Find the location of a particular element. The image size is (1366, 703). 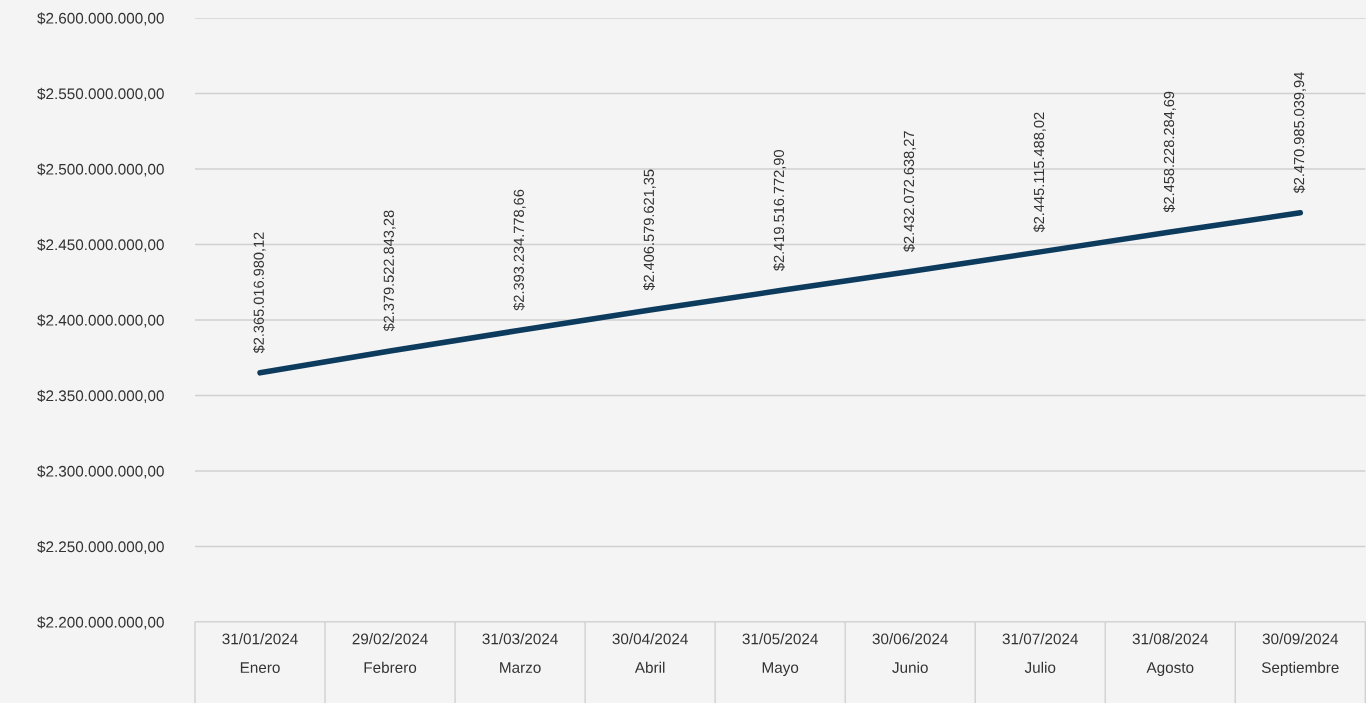

y-tick-label: $2.400.000.000,00 is located at coordinates (100, 321).